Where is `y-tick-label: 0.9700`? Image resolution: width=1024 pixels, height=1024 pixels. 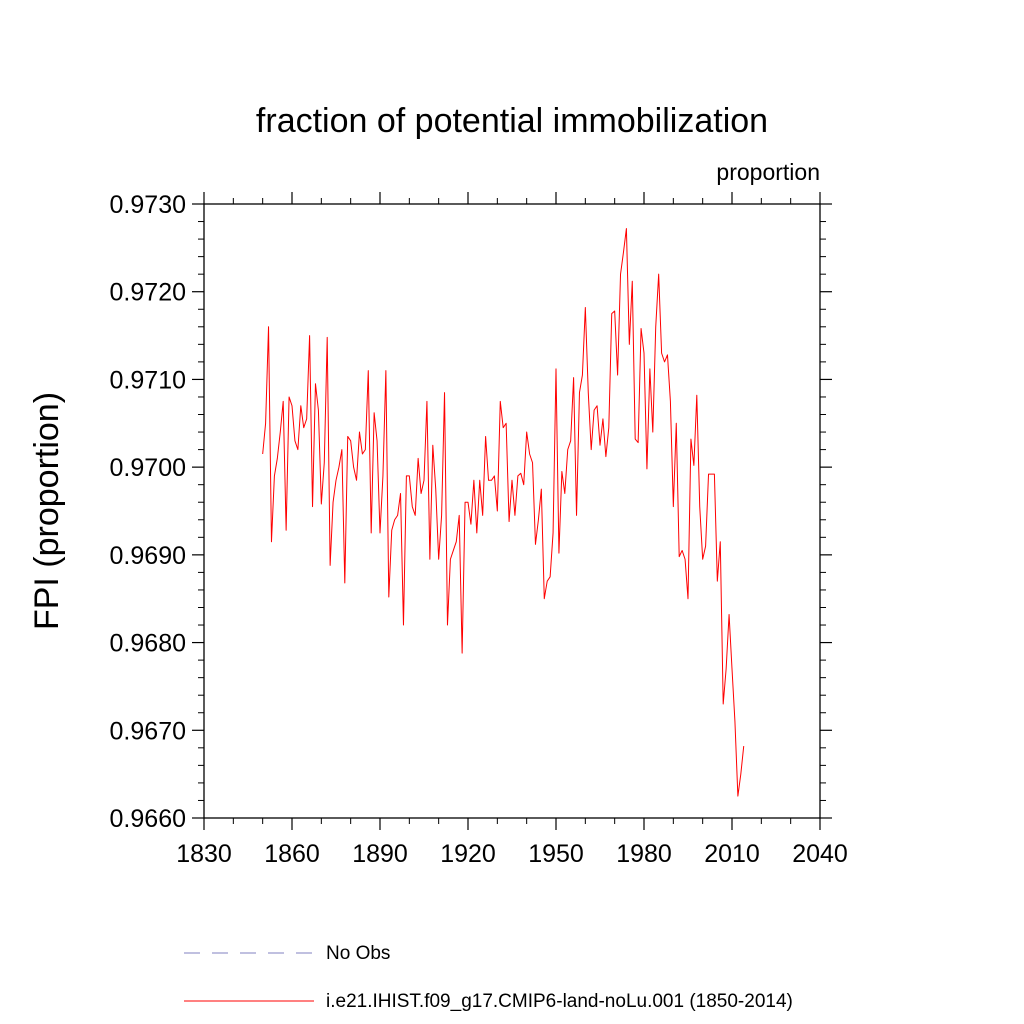 y-tick-label: 0.9700 is located at coordinates (148, 468).